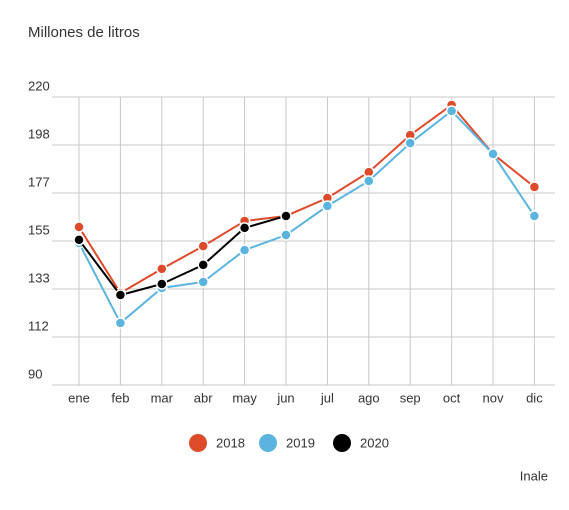  I want to click on y-tick-label: 155, so click(39, 229).